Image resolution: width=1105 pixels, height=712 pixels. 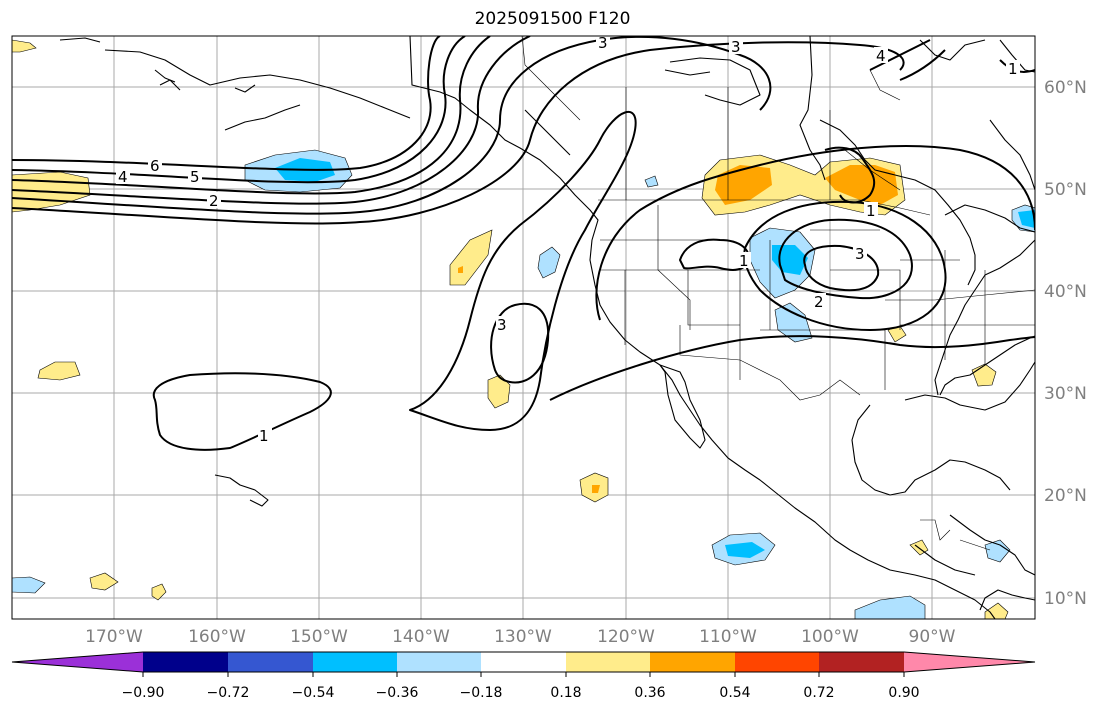 I want to click on colorbar-tick-label: 0.72, so click(x=818, y=693).